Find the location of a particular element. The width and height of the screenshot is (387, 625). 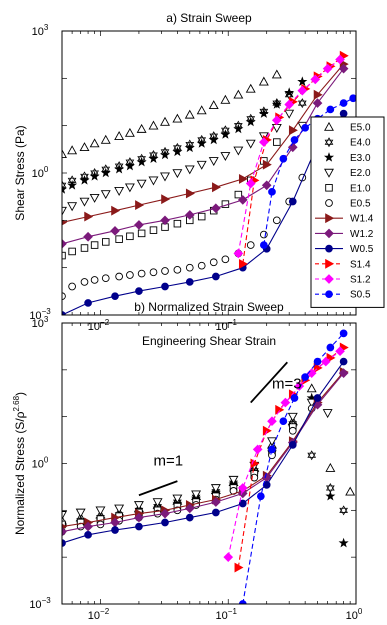

chart-title: a) Strain Sweep is located at coordinates (209, 18).